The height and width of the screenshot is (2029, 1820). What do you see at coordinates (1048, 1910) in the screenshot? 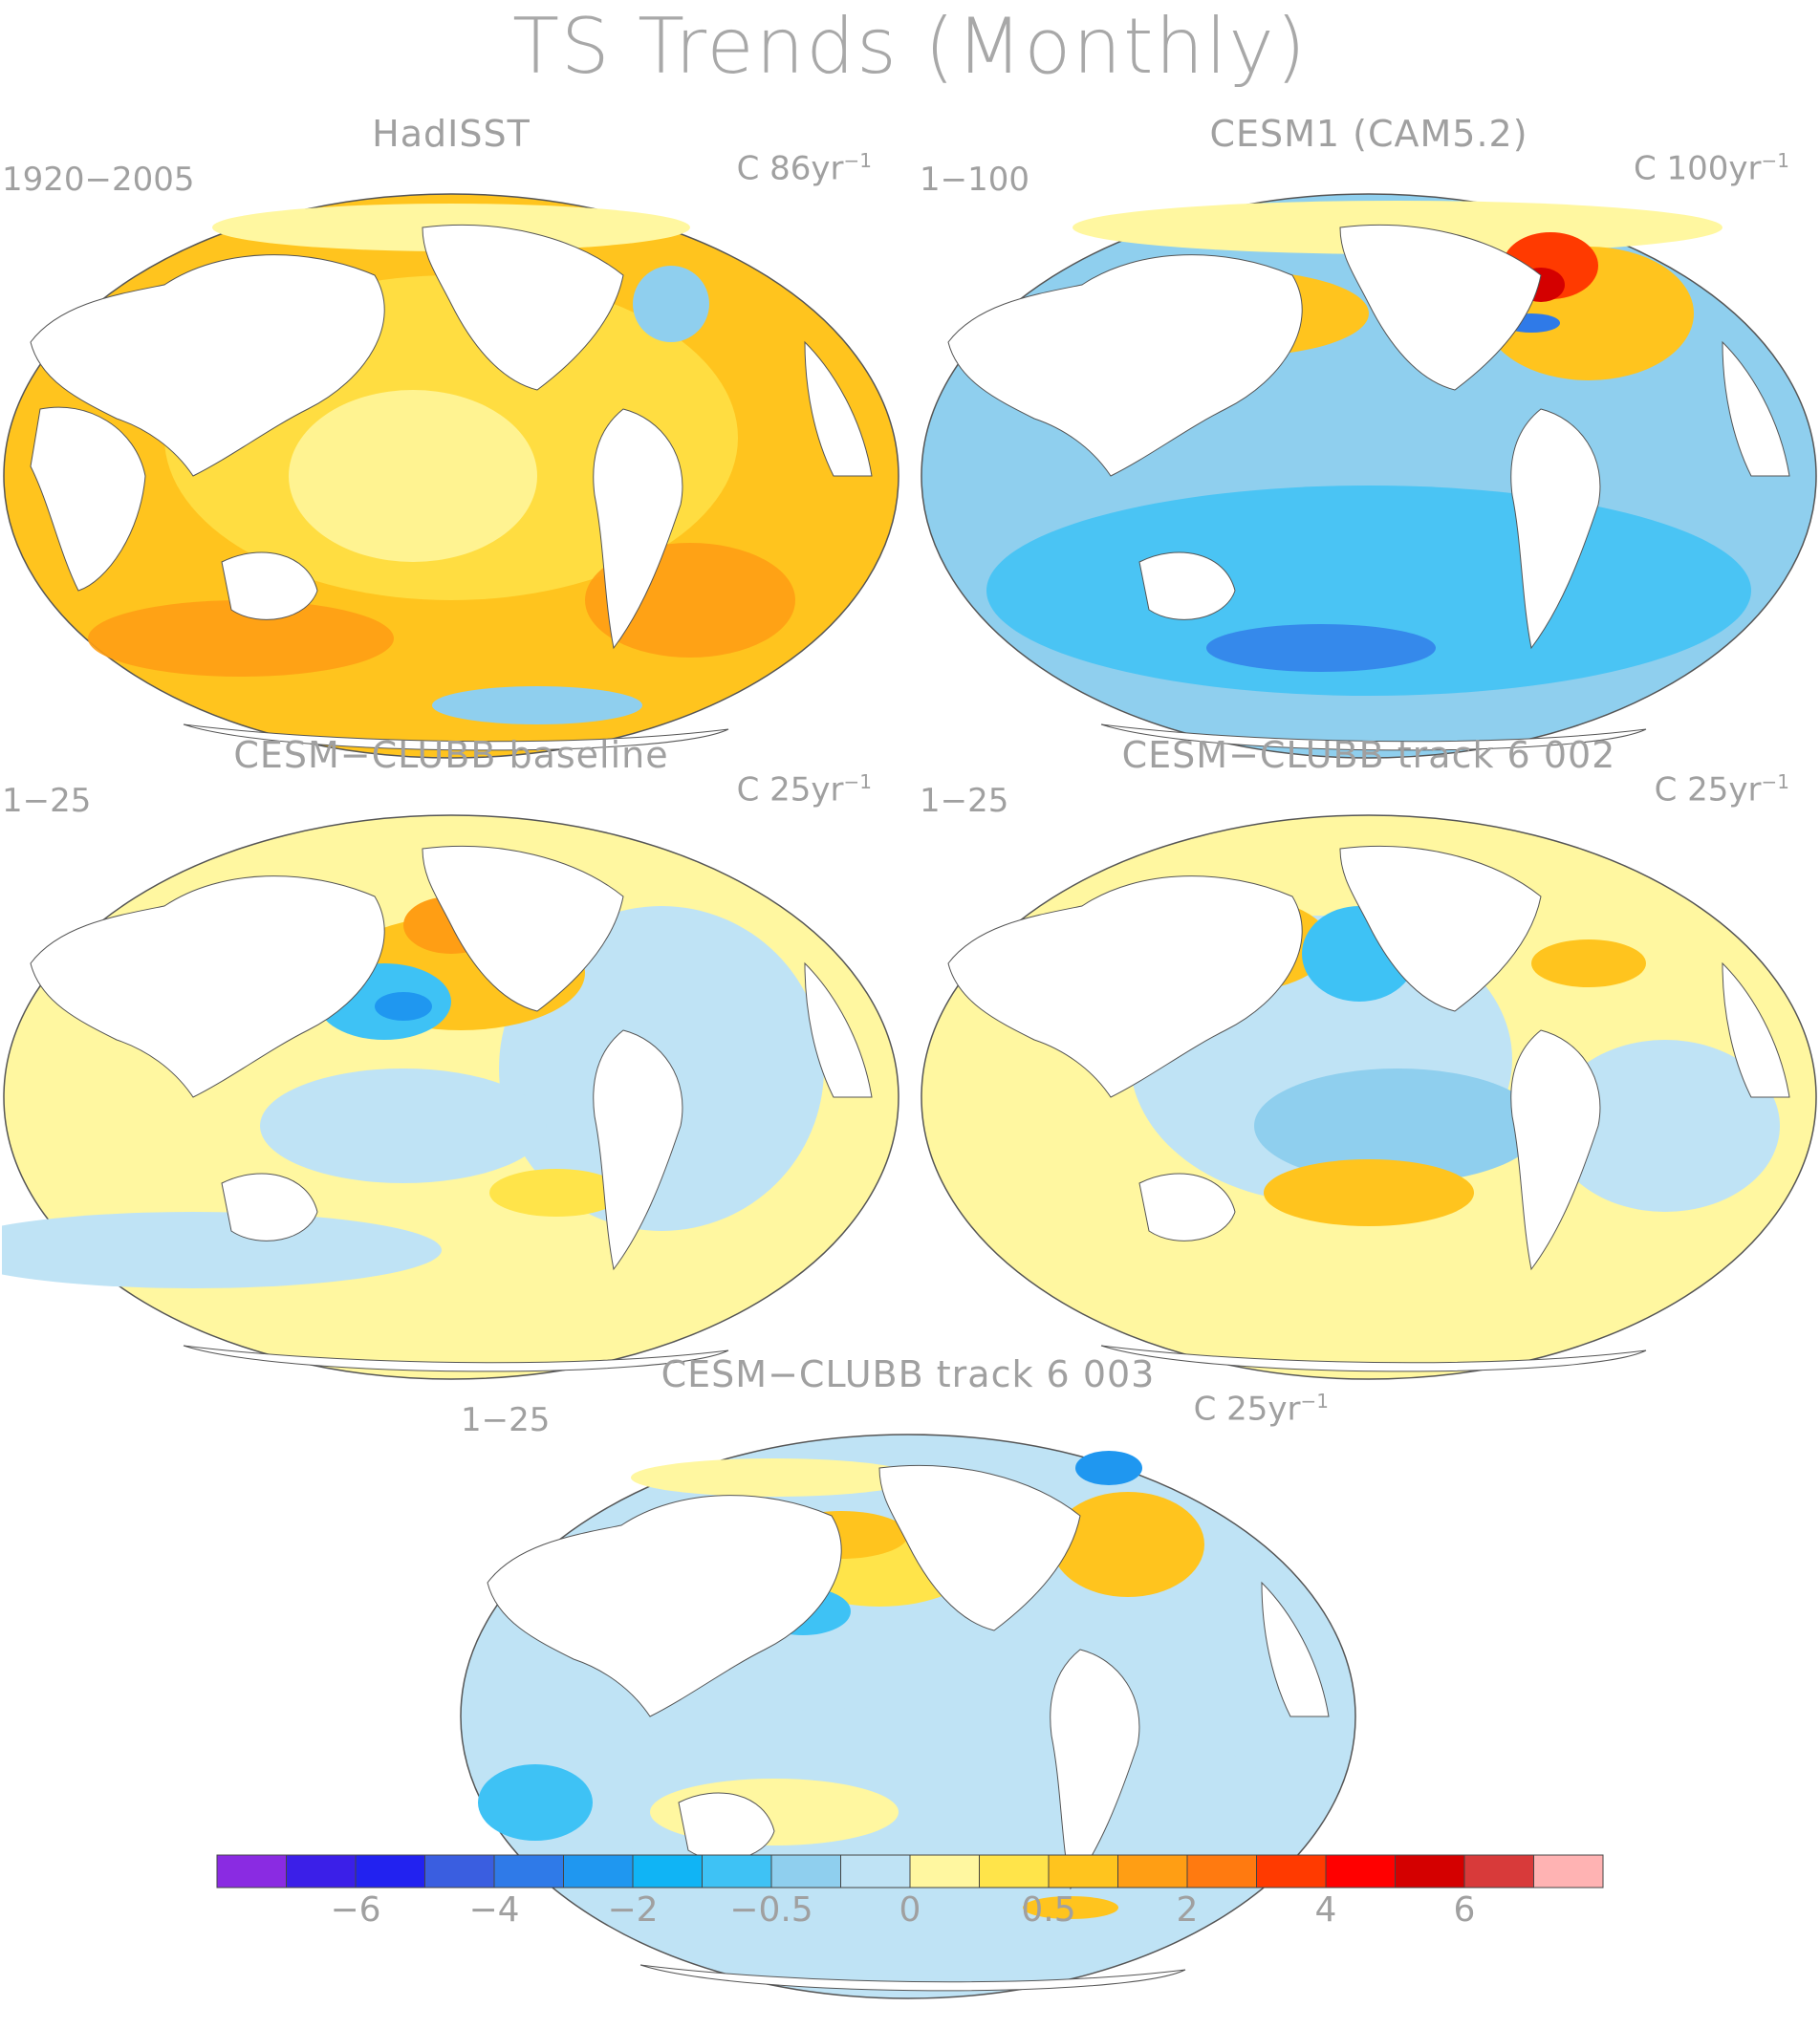
I see `colorbar-tick-label: 0.5` at bounding box center [1048, 1910].